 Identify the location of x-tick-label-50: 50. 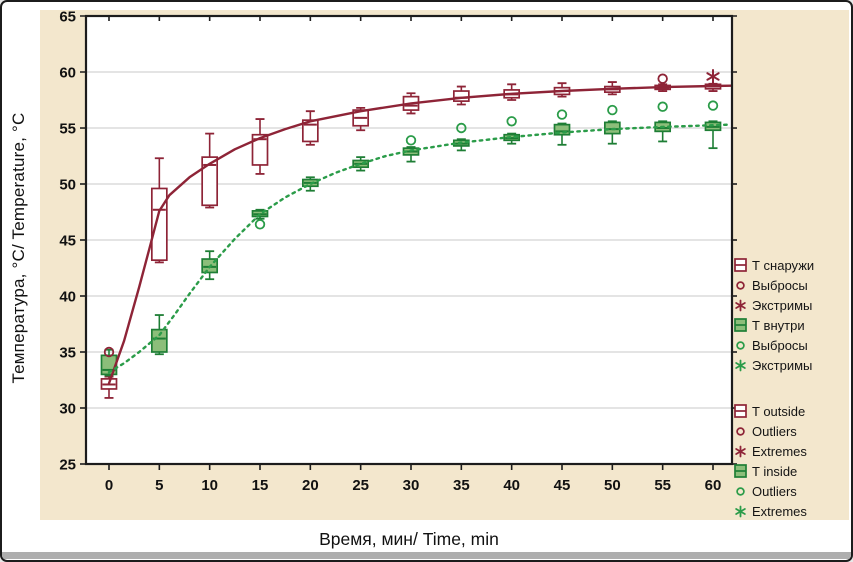
(612, 485).